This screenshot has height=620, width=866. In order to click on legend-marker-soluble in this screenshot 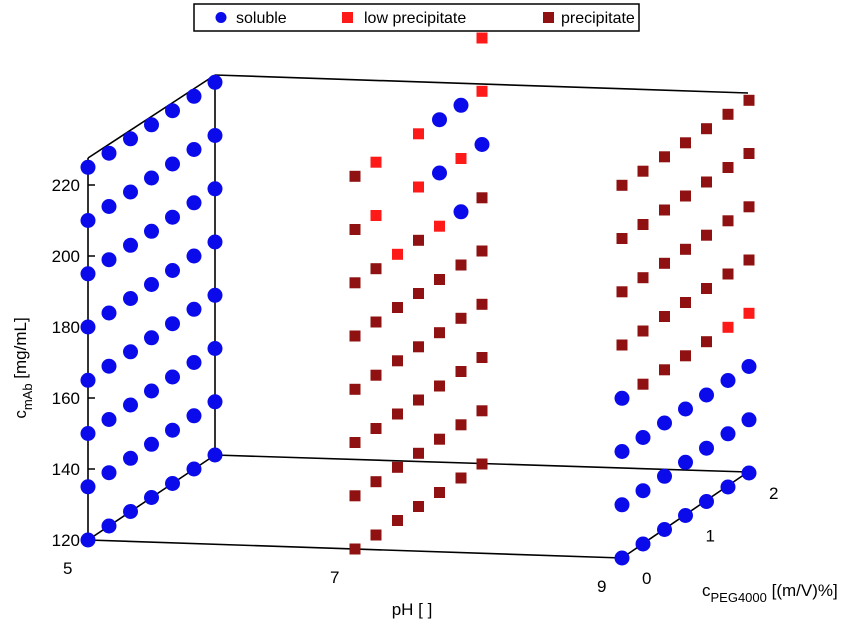, I will do `click(221, 17)`.